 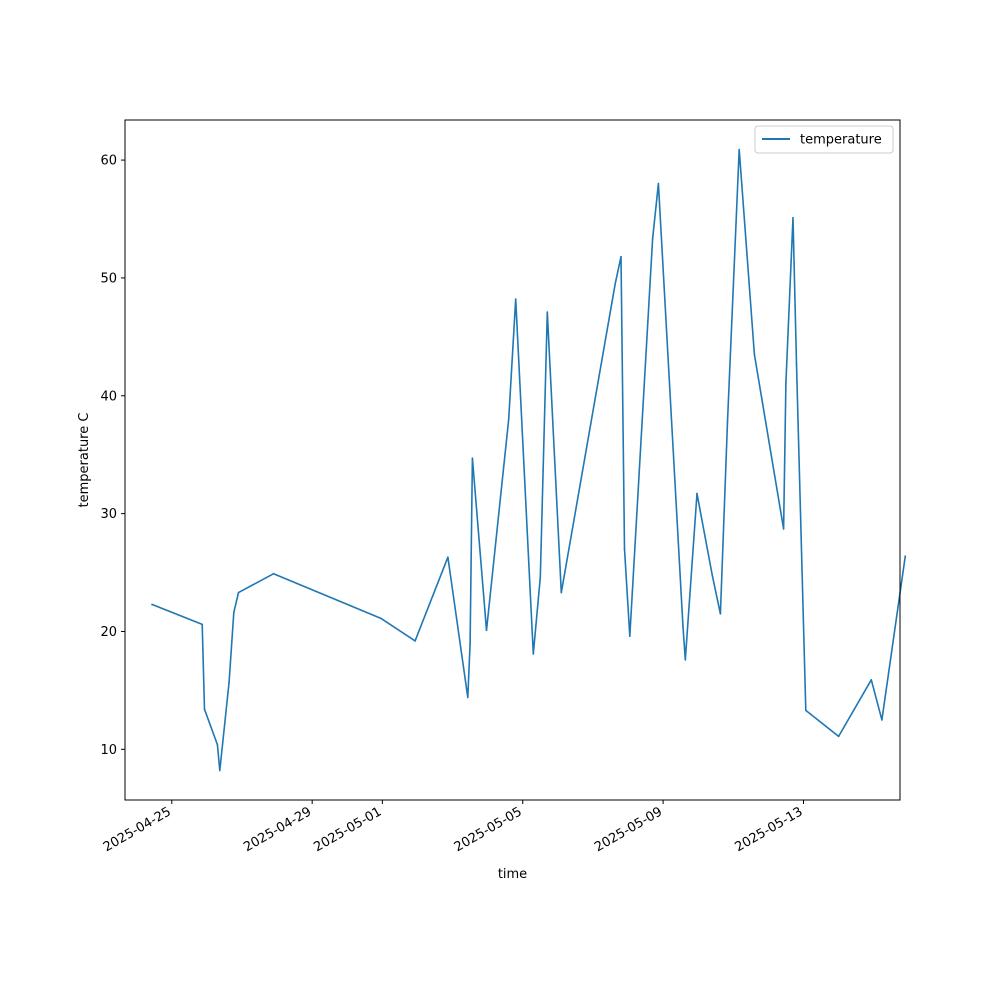 What do you see at coordinates (108, 514) in the screenshot?
I see `y-tick-label: 30` at bounding box center [108, 514].